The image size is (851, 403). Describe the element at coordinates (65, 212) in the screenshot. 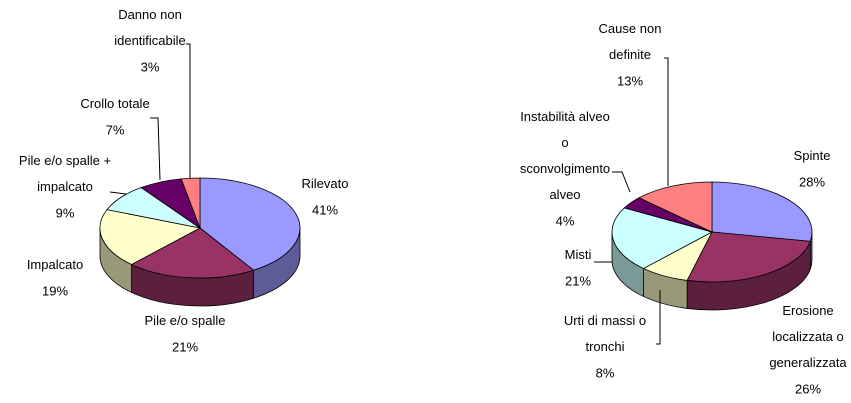

I see `slice-value: 9%` at that location.